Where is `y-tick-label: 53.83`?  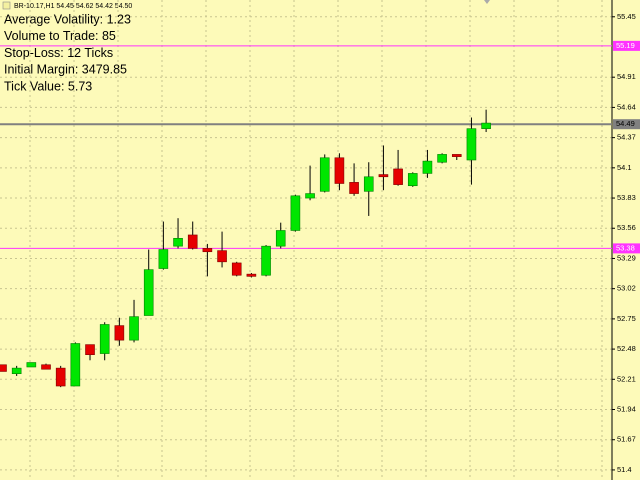 y-tick-label: 53.83 is located at coordinates (626, 197).